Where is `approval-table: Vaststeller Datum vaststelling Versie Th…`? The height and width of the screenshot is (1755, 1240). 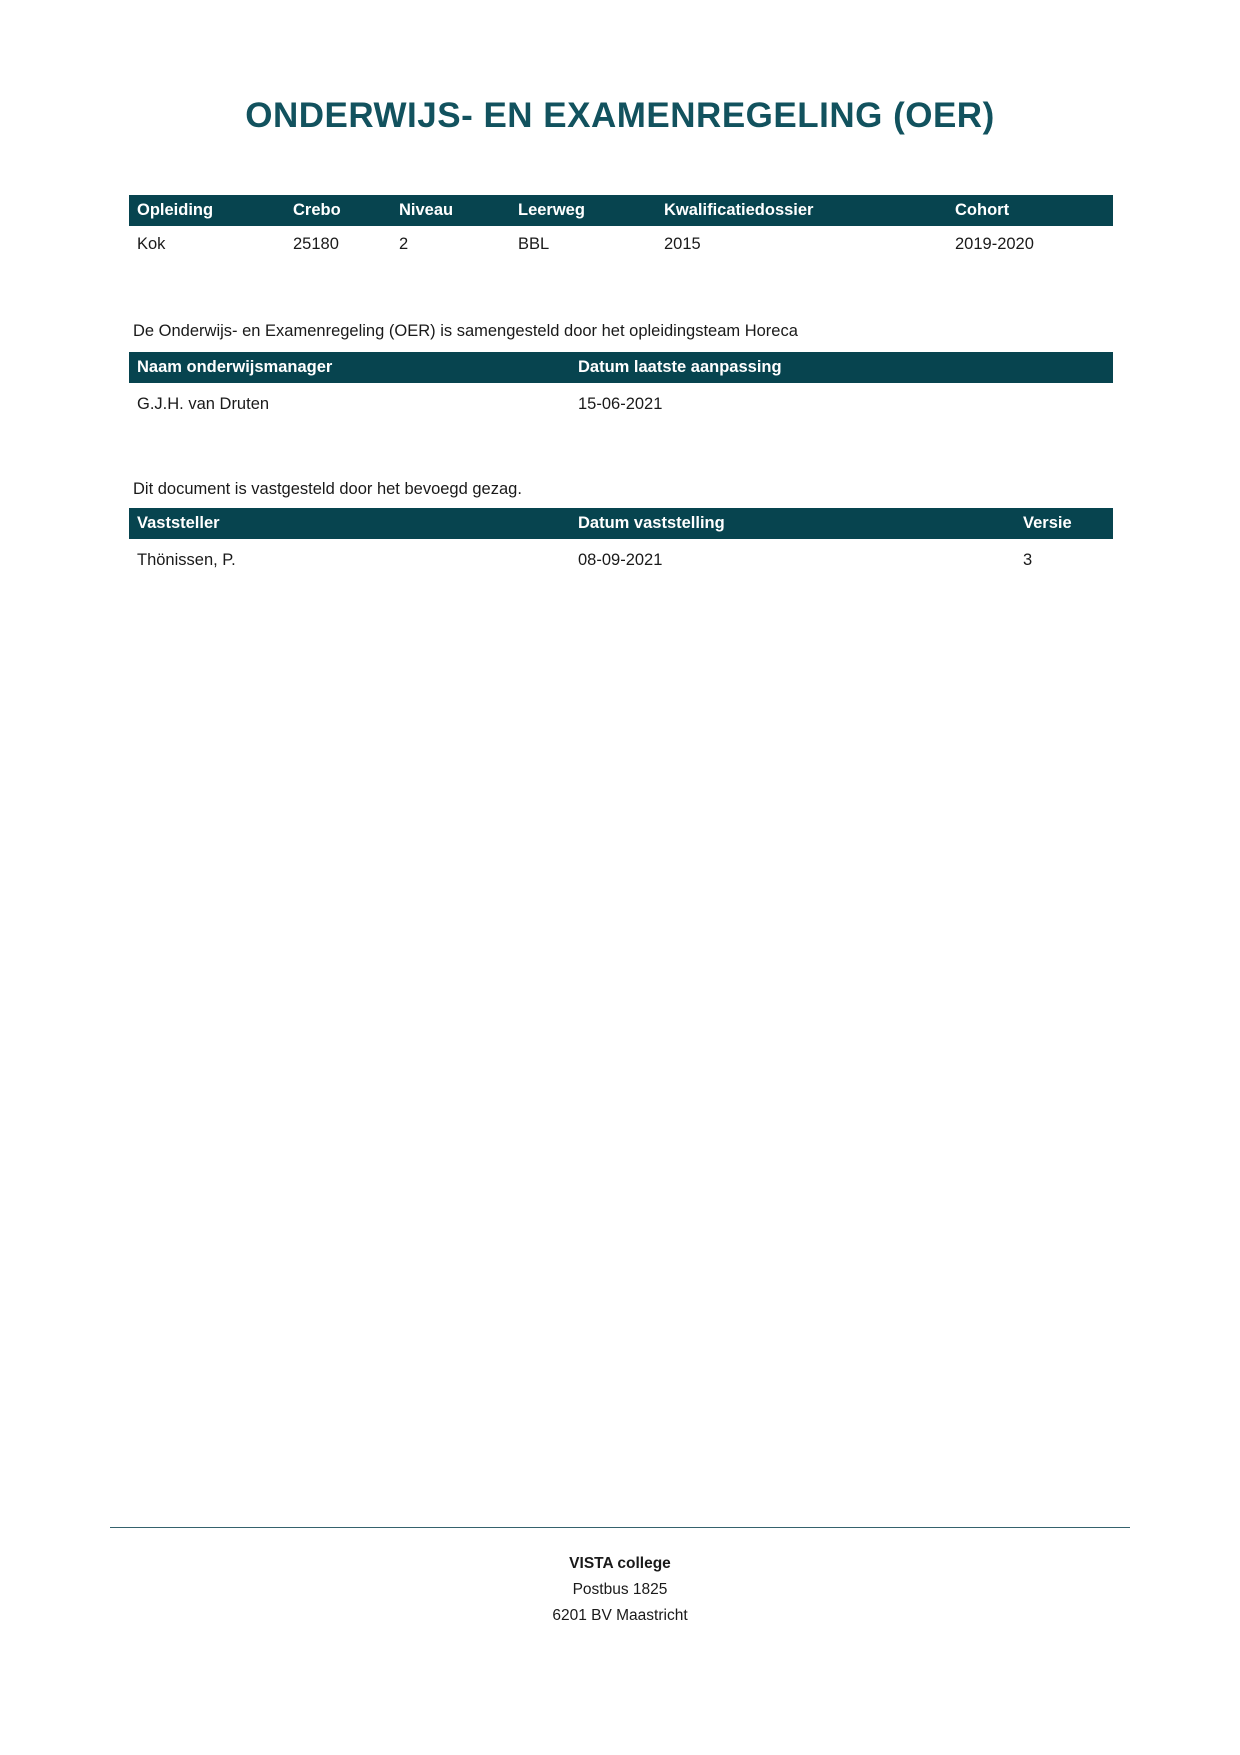
approval-table: Vaststeller Datum vaststelling Versie Th… is located at coordinates (621, 539).